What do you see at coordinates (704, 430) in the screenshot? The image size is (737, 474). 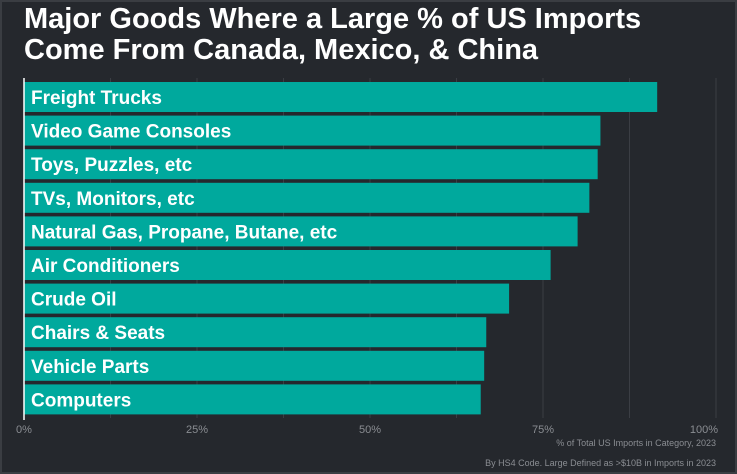 I see `x-tick-label: 100%` at bounding box center [704, 430].